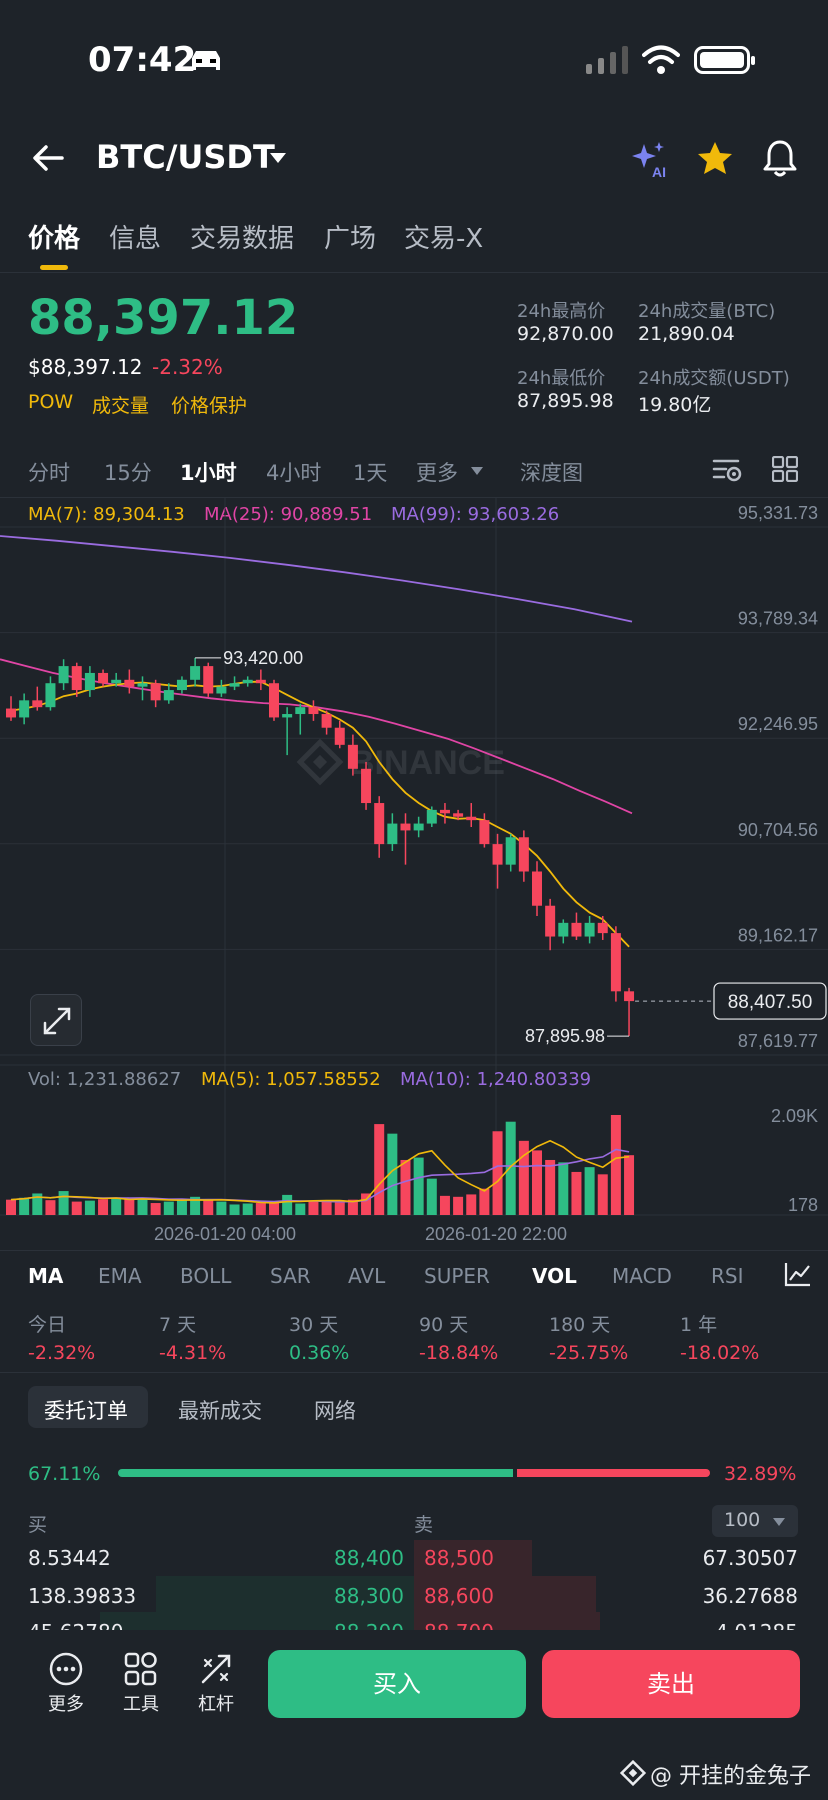  I want to click on pair-title: BTC/USDT, so click(185, 157).